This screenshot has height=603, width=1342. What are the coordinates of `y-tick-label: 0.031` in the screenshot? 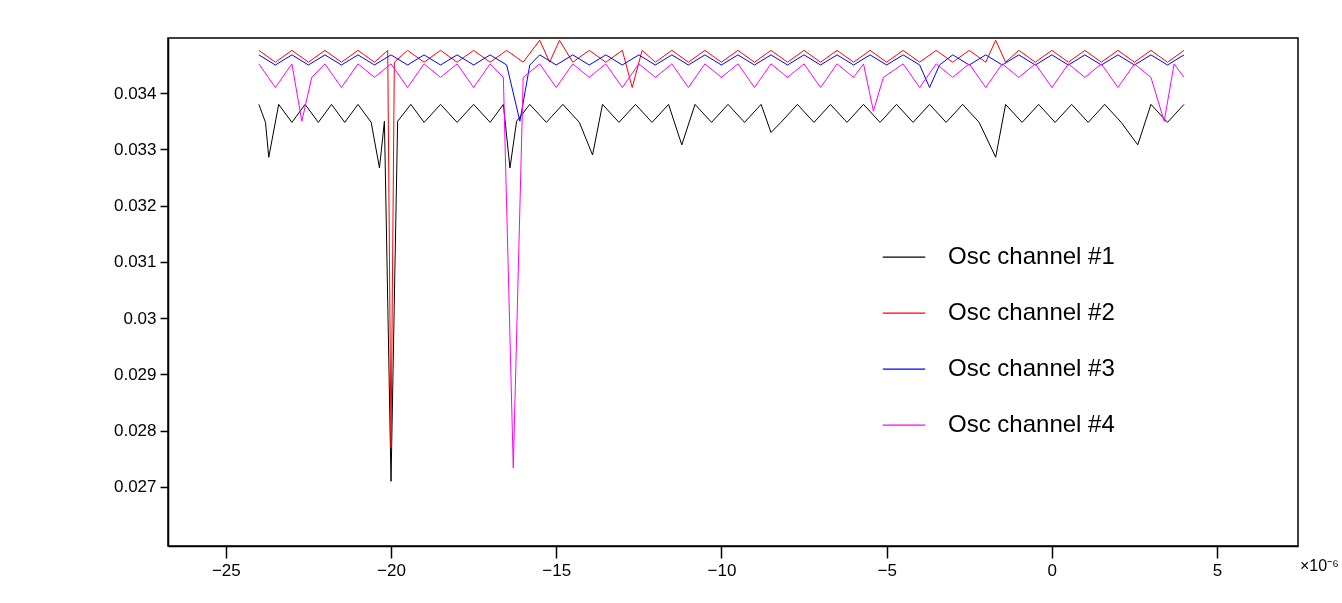 It's located at (135, 262).